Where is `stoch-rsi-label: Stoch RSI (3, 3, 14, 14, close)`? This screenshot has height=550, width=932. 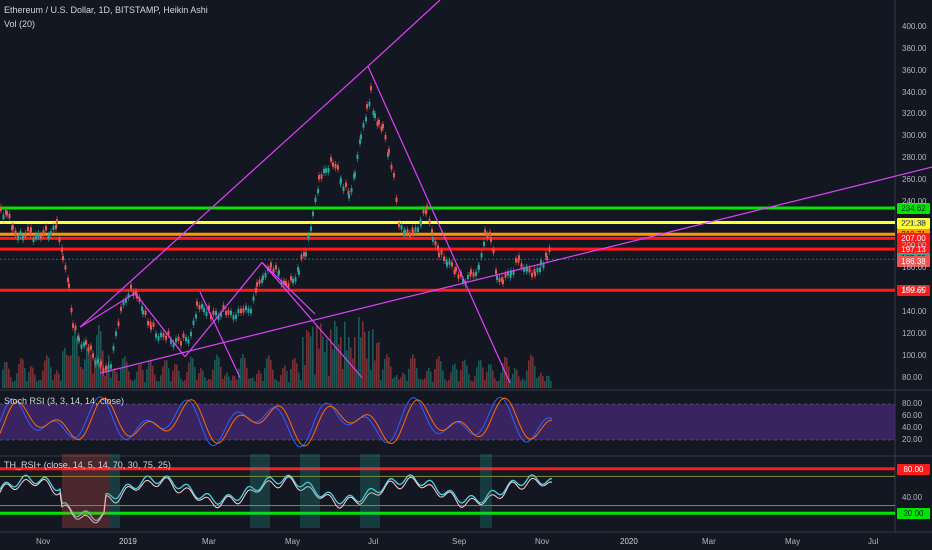
stoch-rsi-label: Stoch RSI (3, 3, 14, 14, close) is located at coordinates (64, 401).